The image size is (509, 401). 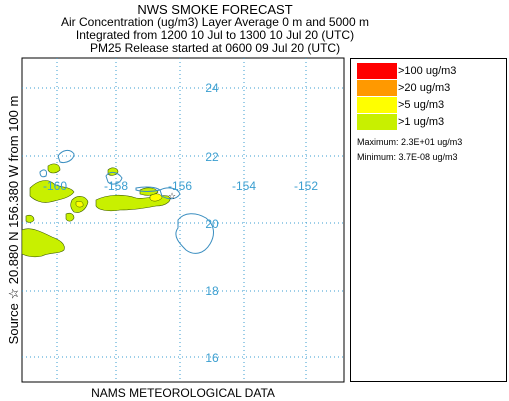 What do you see at coordinates (116, 186) in the screenshot?
I see `lon-label-158: -158` at bounding box center [116, 186].